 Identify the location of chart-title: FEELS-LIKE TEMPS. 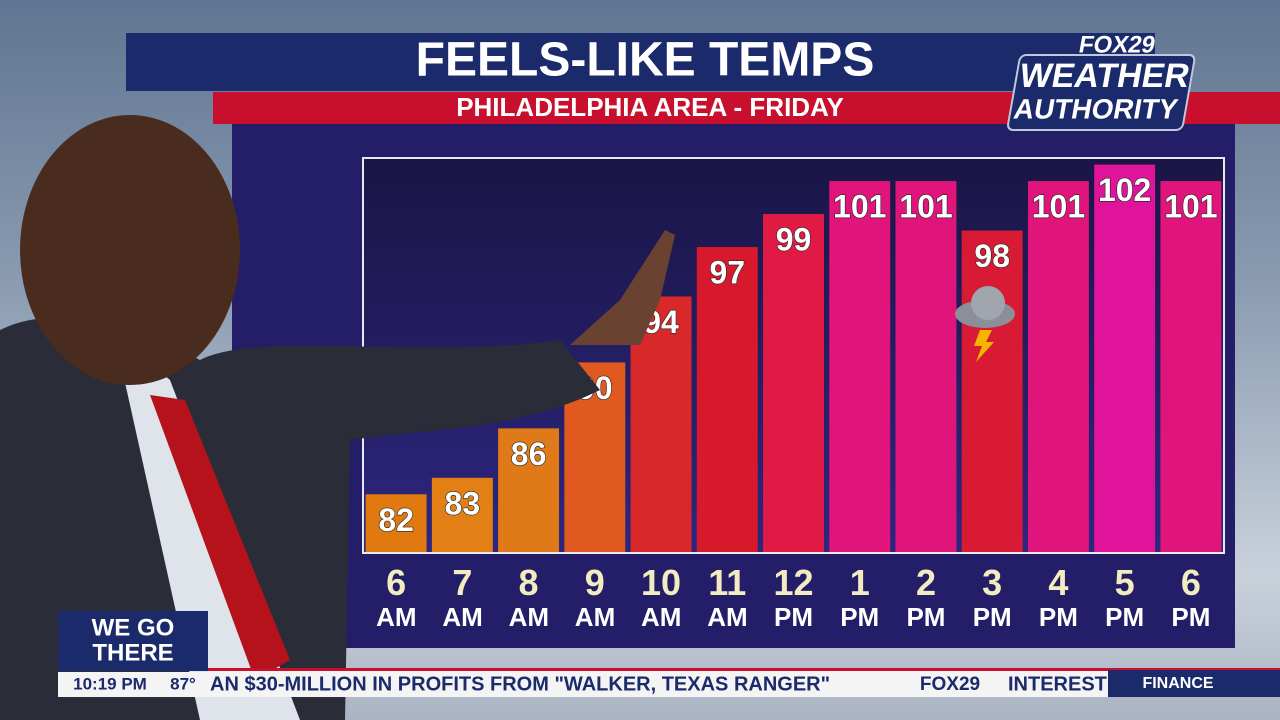
(645, 60).